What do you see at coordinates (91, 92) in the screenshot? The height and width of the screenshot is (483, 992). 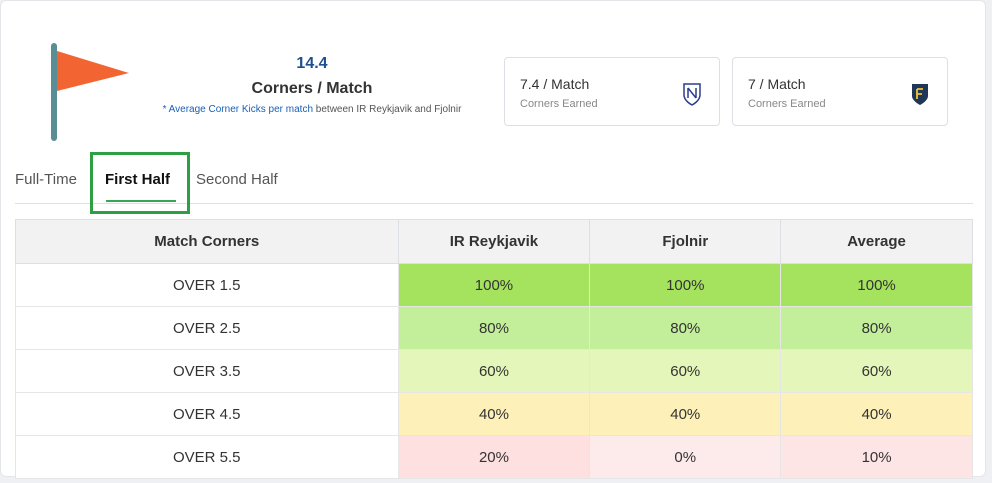 I see `corner-flag-icon` at bounding box center [91, 92].